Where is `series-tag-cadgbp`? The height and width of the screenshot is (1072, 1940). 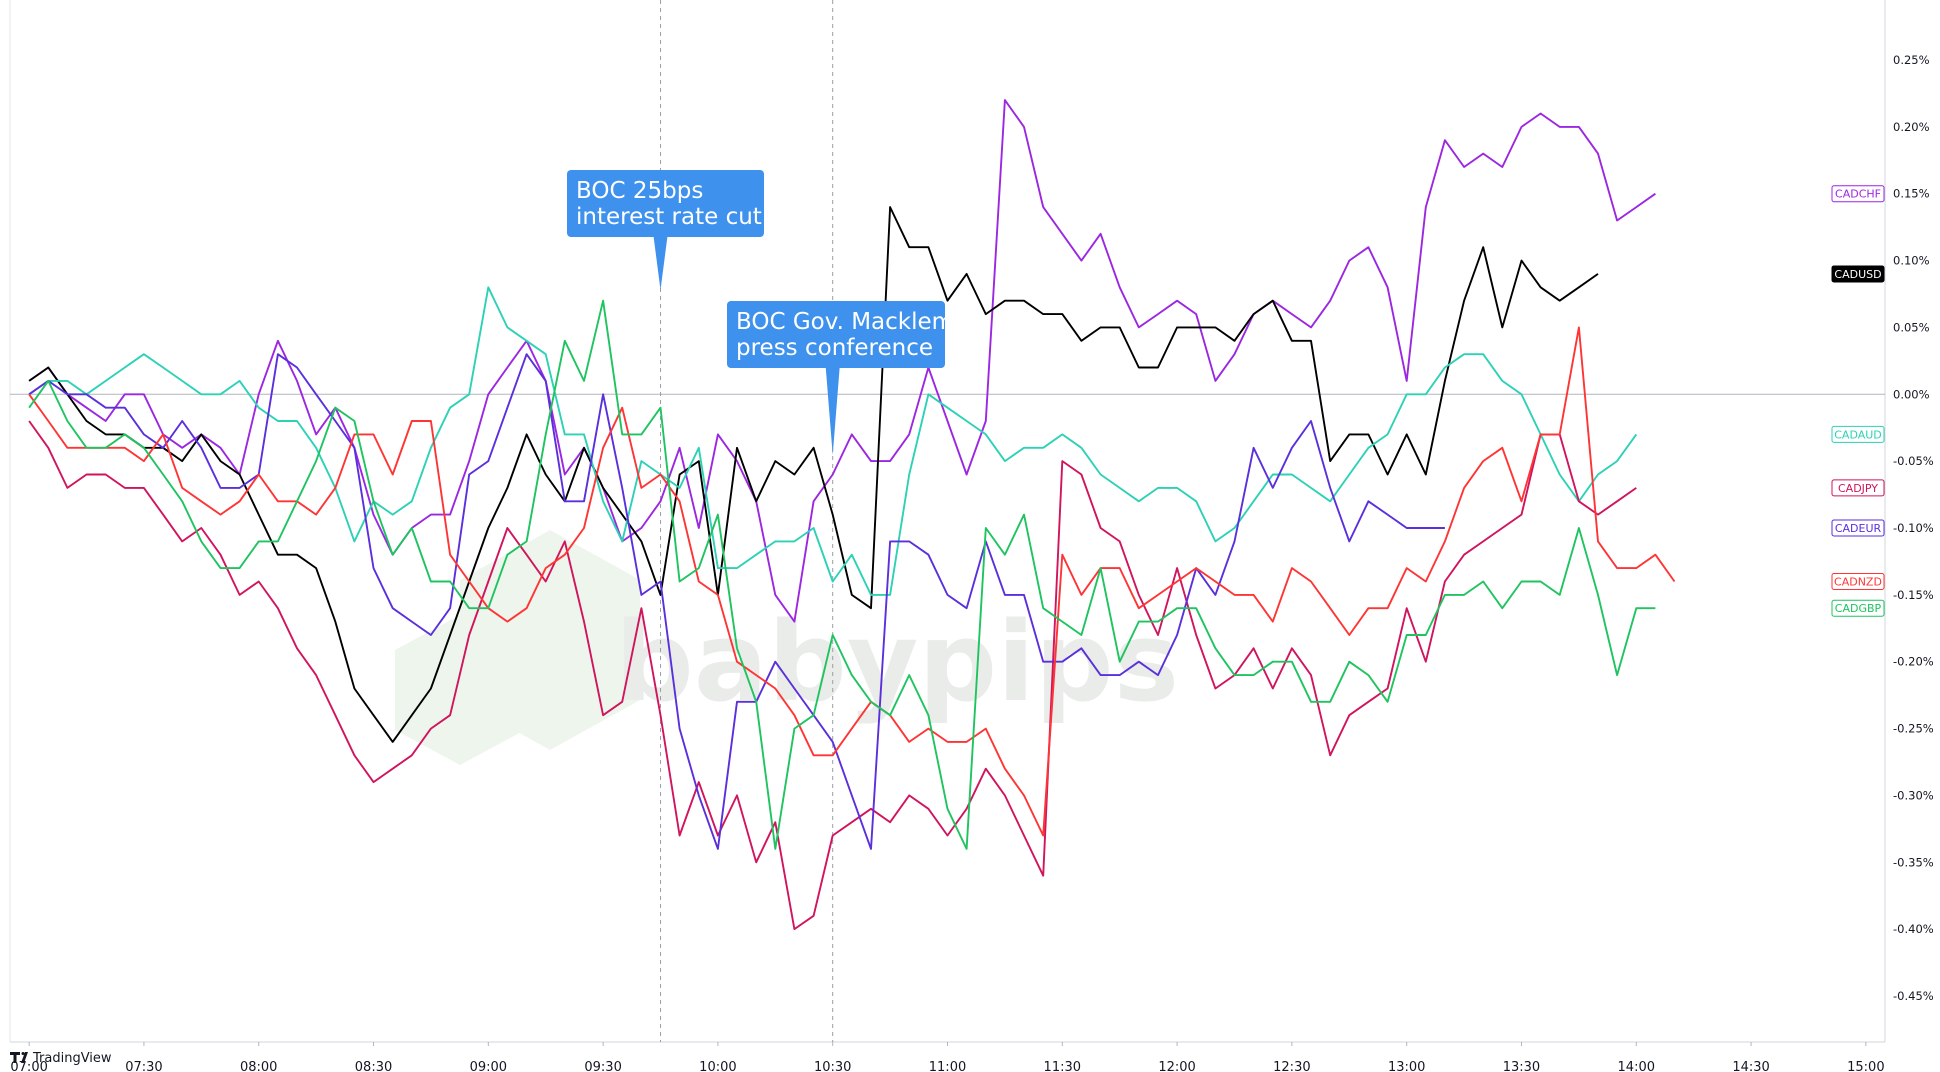
series-tag-cadgbp is located at coordinates (1858, 608).